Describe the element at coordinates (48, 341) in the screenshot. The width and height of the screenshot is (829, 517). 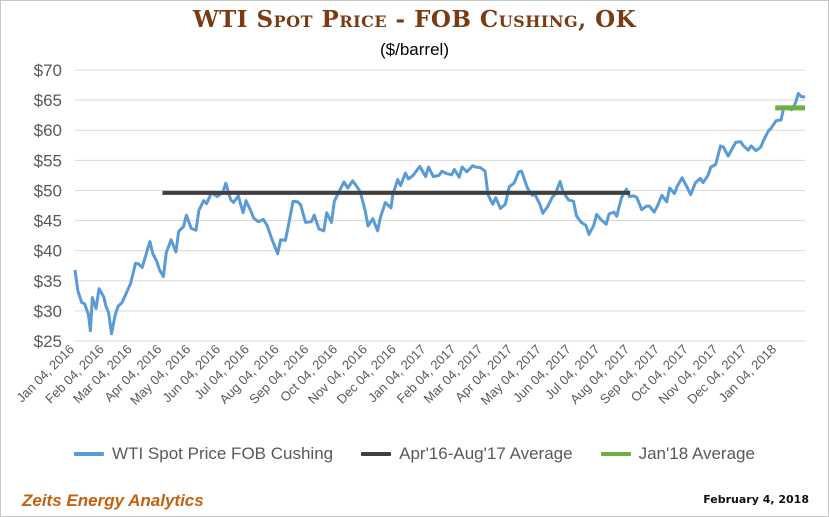
I see `y-tick-label: $25` at that location.